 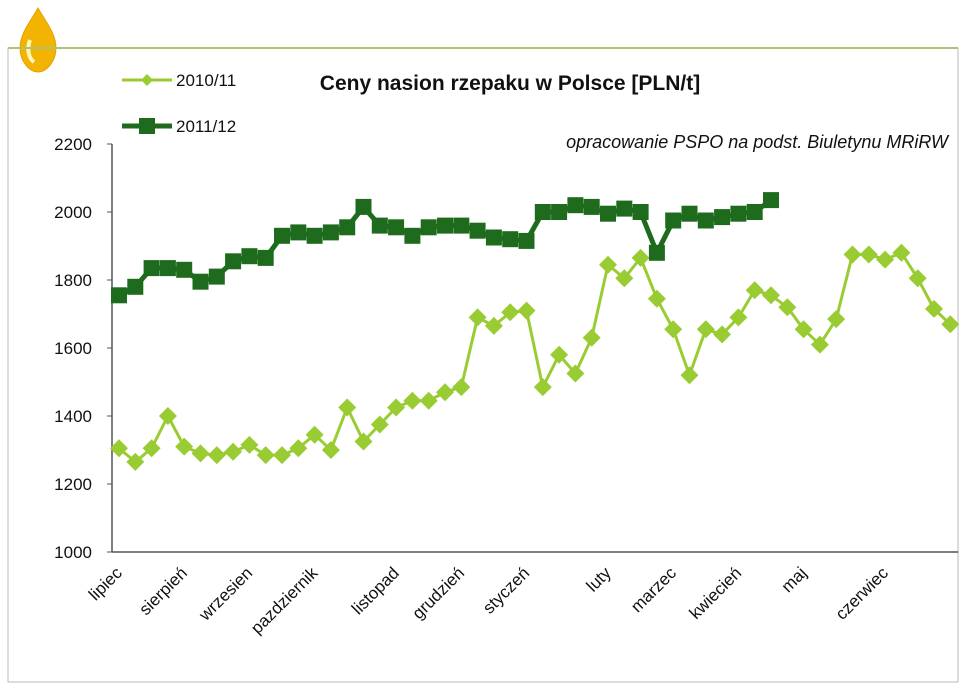 What do you see at coordinates (31, 51) in the screenshot?
I see `drop-highlight` at bounding box center [31, 51].